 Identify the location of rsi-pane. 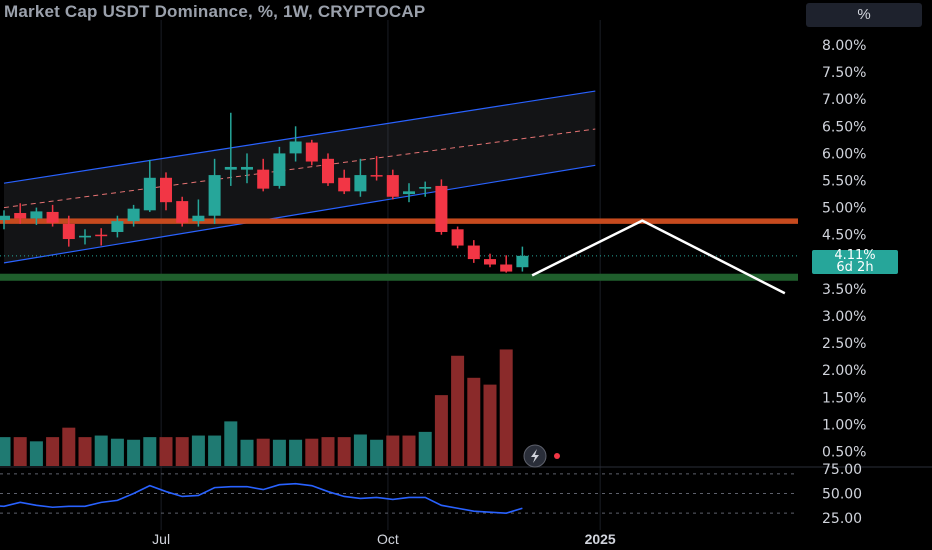
(466, 490).